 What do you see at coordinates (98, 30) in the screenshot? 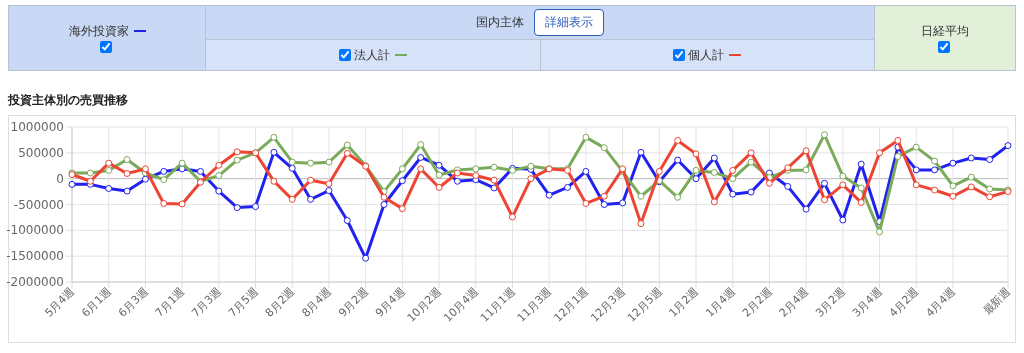
I see `legend-label: 海外投資家` at bounding box center [98, 30].